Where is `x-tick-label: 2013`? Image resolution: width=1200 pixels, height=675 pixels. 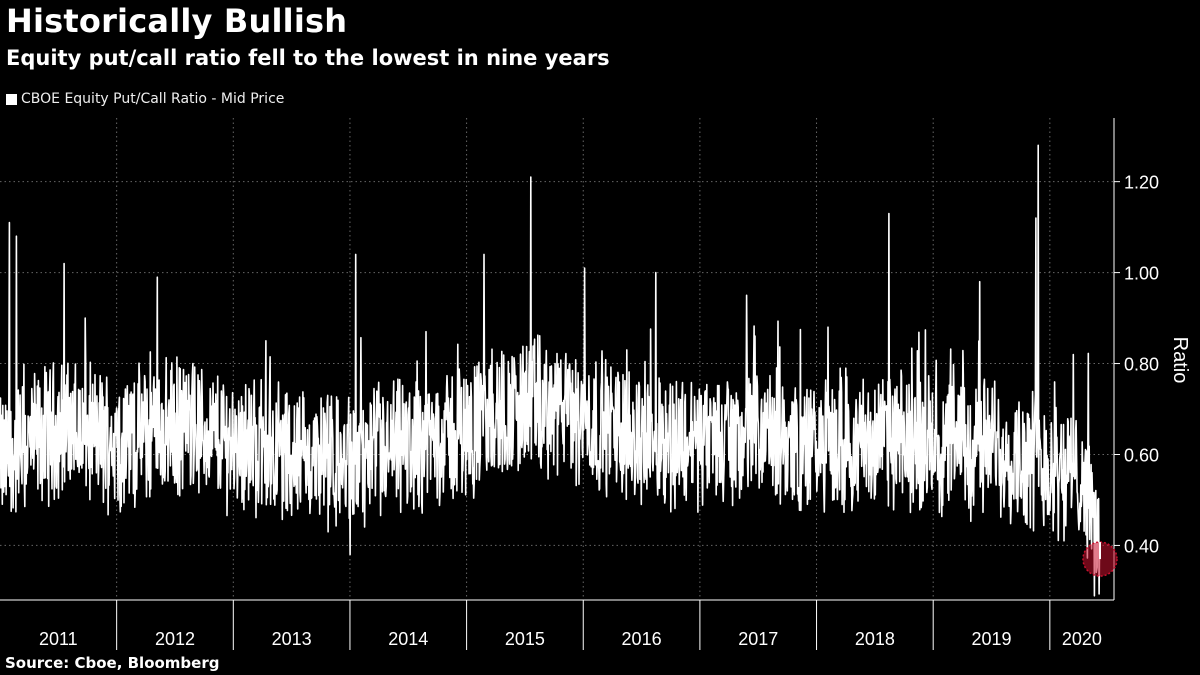
x-tick-label: 2013 is located at coordinates (292, 639).